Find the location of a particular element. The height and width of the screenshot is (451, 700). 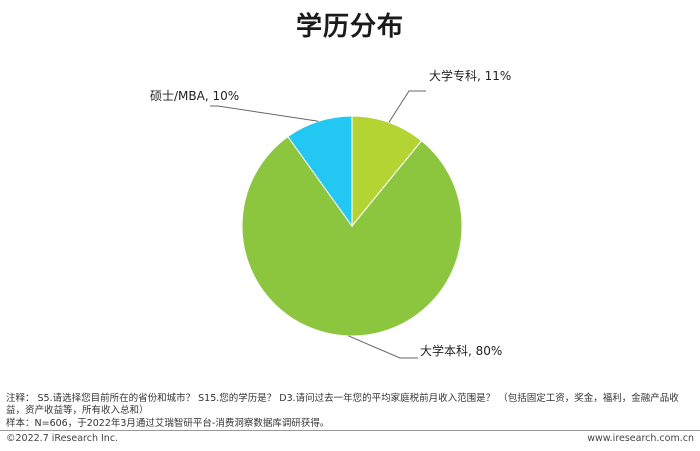

copyright: ©2022.7 iResearch Inc. is located at coordinates (62, 438).